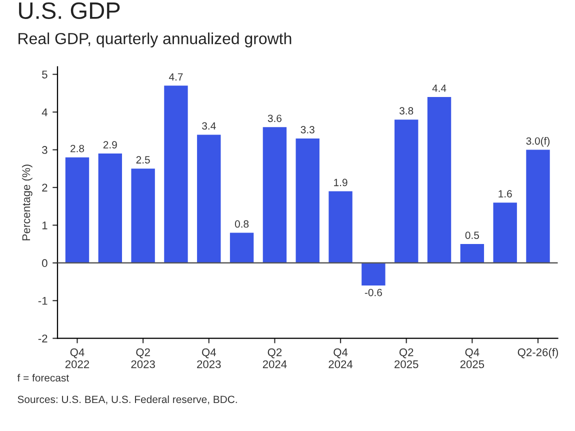  What do you see at coordinates (45, 112) in the screenshot?
I see `y-tick-label: 4` at bounding box center [45, 112].